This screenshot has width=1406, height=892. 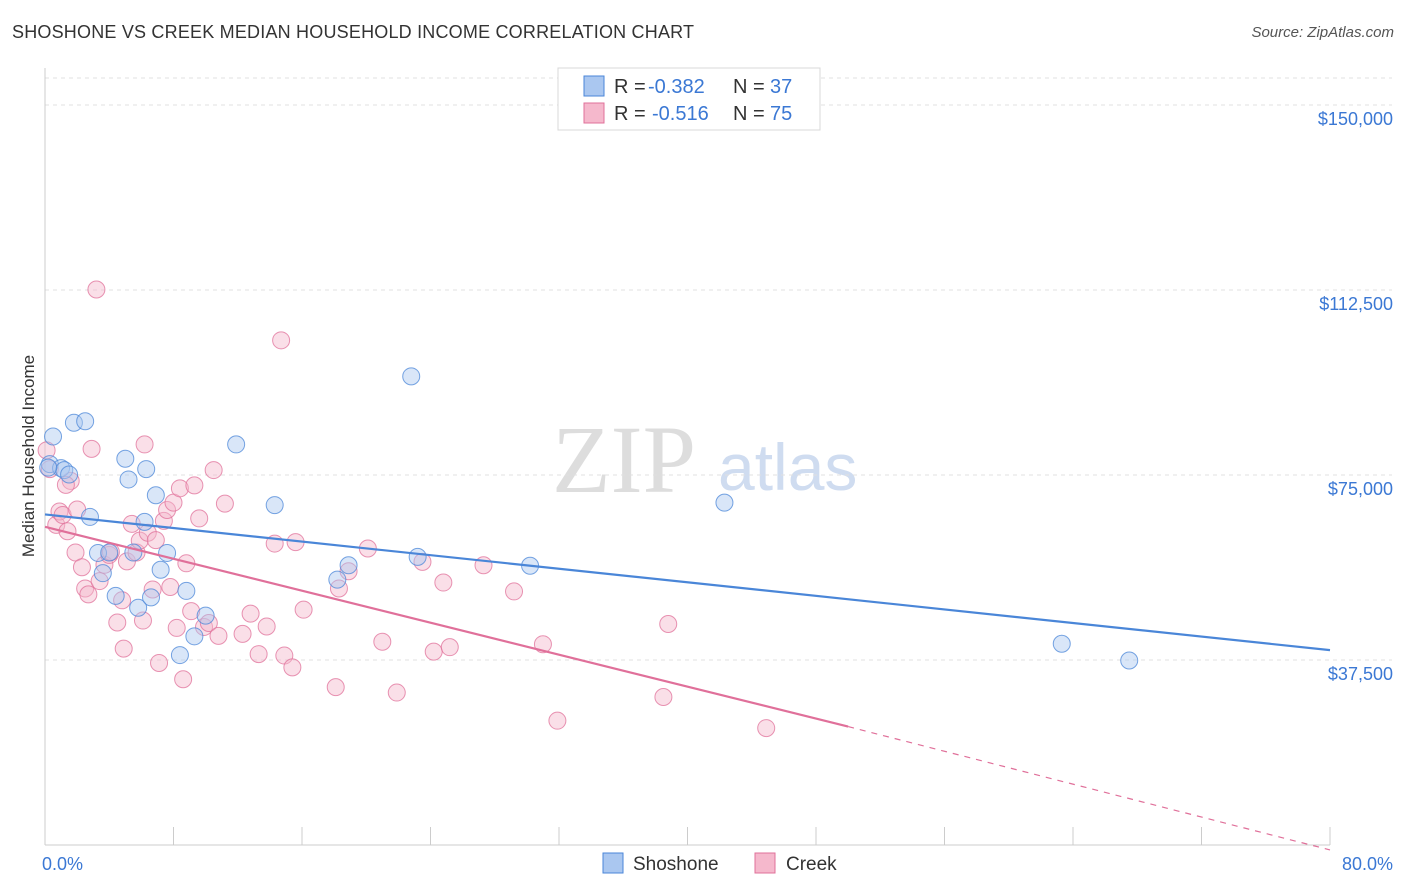 What do you see at coordinates (1355, 119) in the screenshot?
I see `y-tick-label-3: $150,000` at bounding box center [1355, 119].